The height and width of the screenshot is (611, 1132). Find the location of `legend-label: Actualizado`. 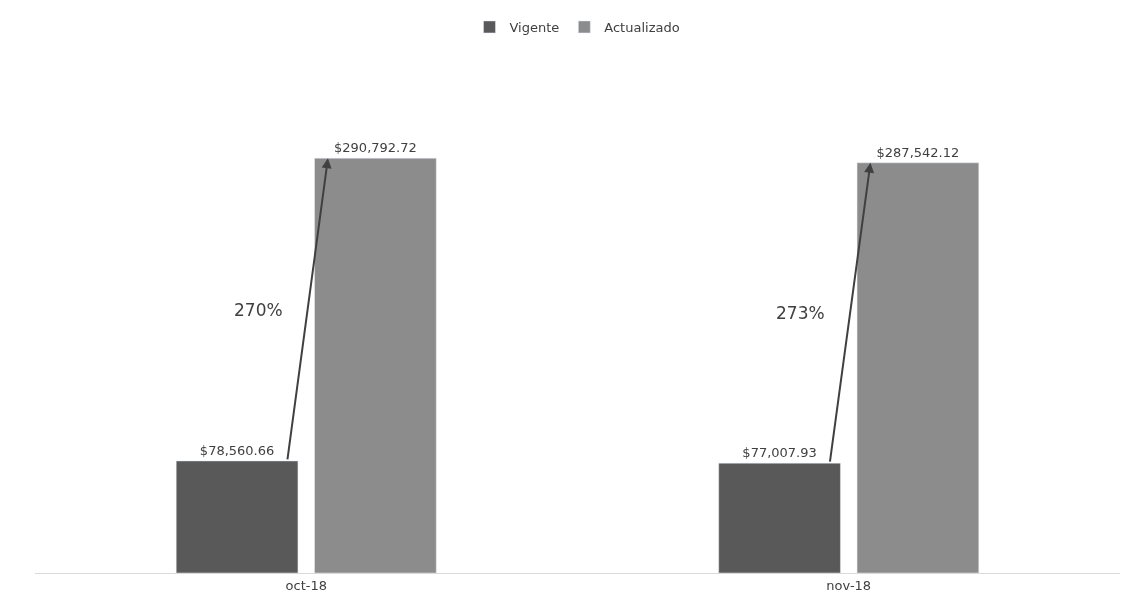

legend-label: Actualizado is located at coordinates (642, 28).